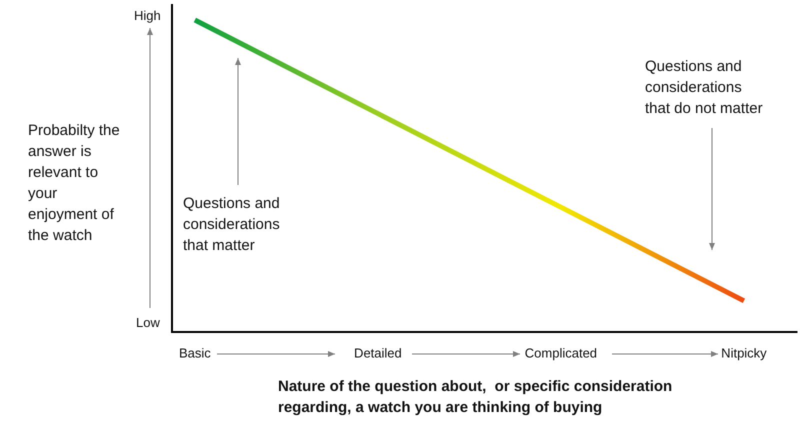  Describe the element at coordinates (74, 183) in the screenshot. I see `y-axis-title: Probabilty the answer is relevant to your enjoyment of the watch` at that location.